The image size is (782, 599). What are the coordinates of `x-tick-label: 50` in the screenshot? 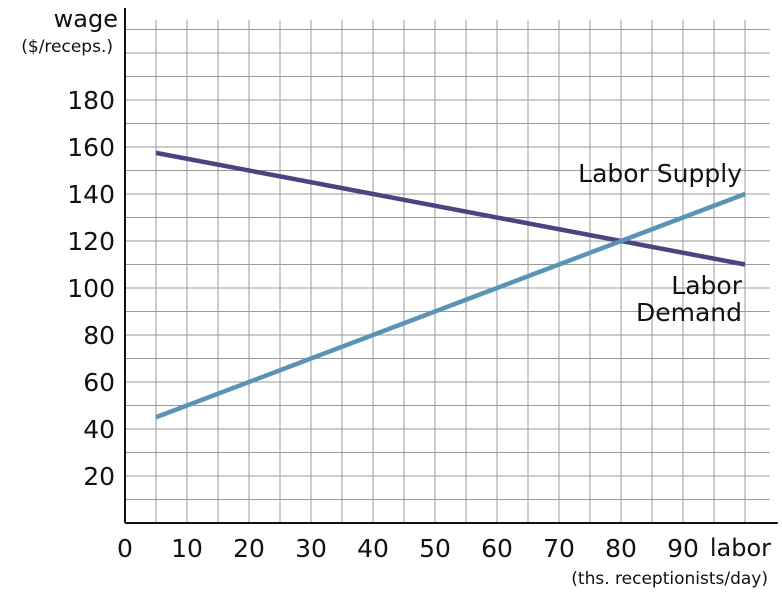 It's located at (435, 548).